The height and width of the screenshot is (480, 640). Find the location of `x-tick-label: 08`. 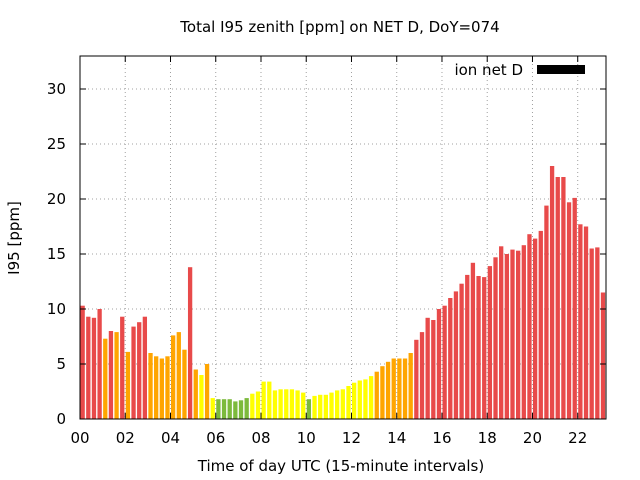

x-tick-label: 08 is located at coordinates (260, 438).